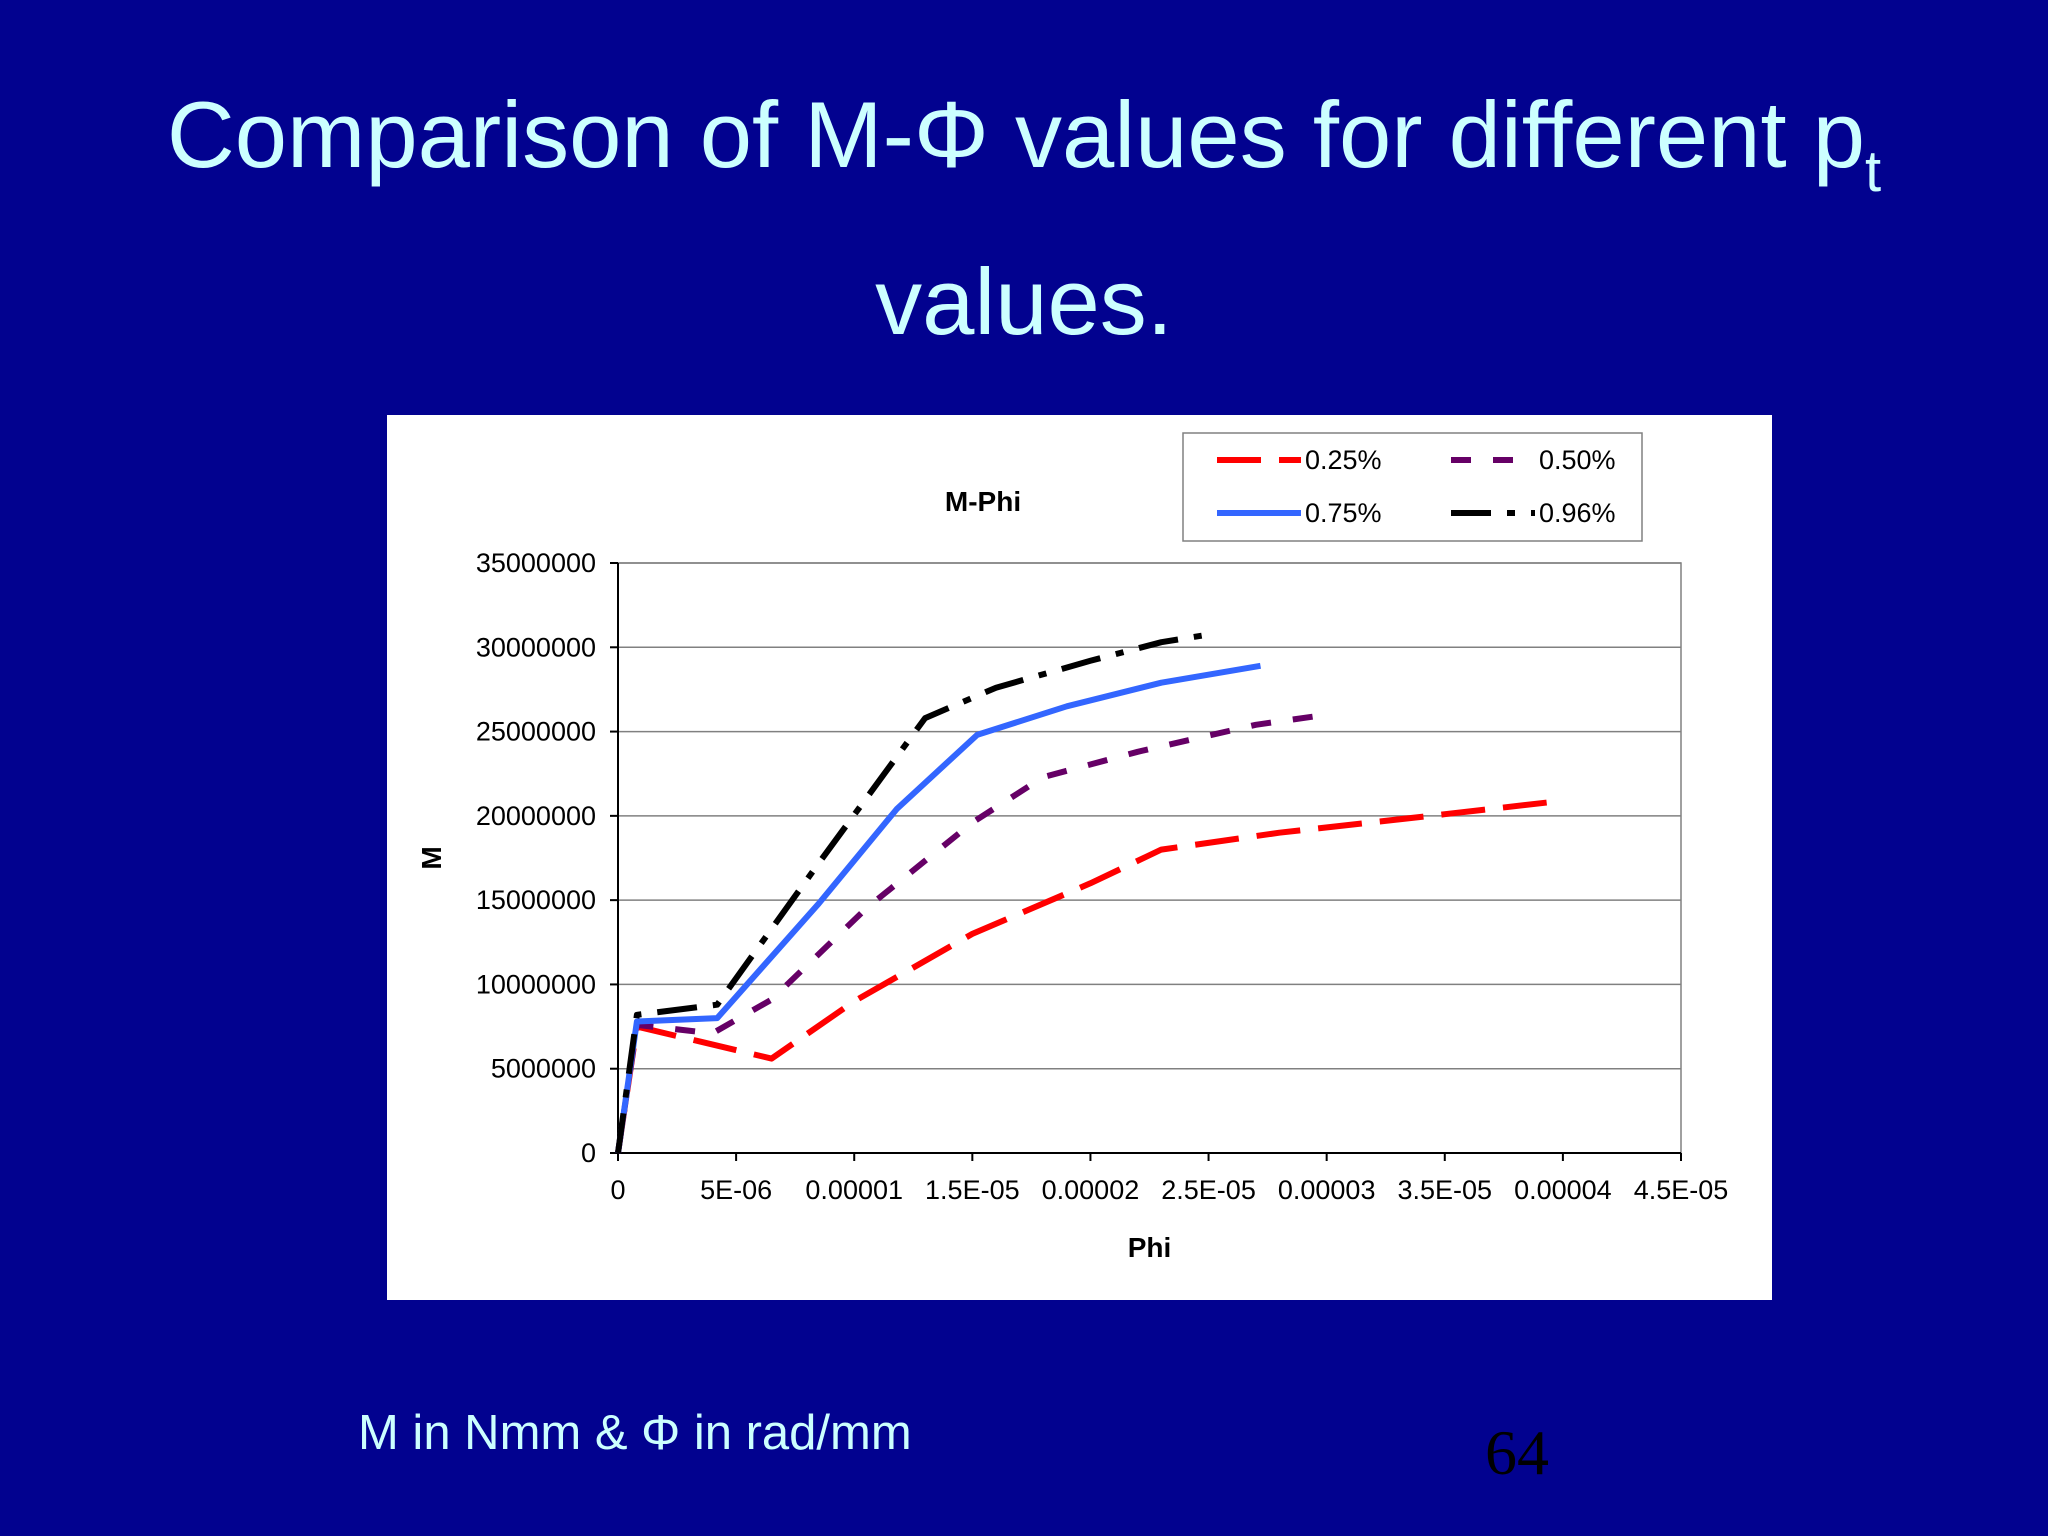 This screenshot has height=1536, width=2048. What do you see at coordinates (543, 1069) in the screenshot?
I see `y-tick-label: 5000000` at bounding box center [543, 1069].